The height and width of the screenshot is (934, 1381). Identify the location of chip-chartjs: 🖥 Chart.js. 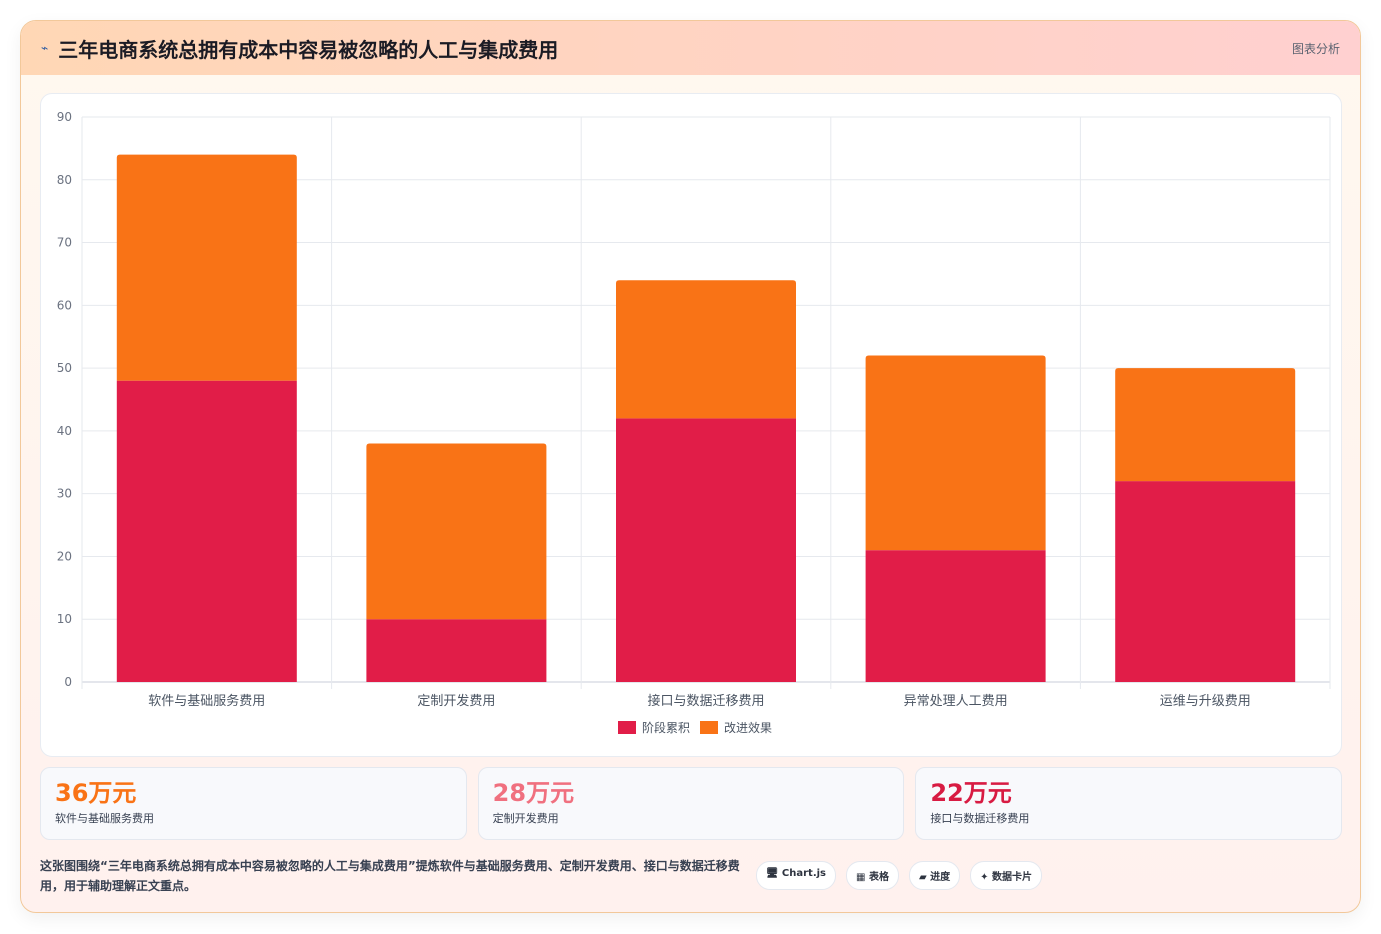
(796, 875).